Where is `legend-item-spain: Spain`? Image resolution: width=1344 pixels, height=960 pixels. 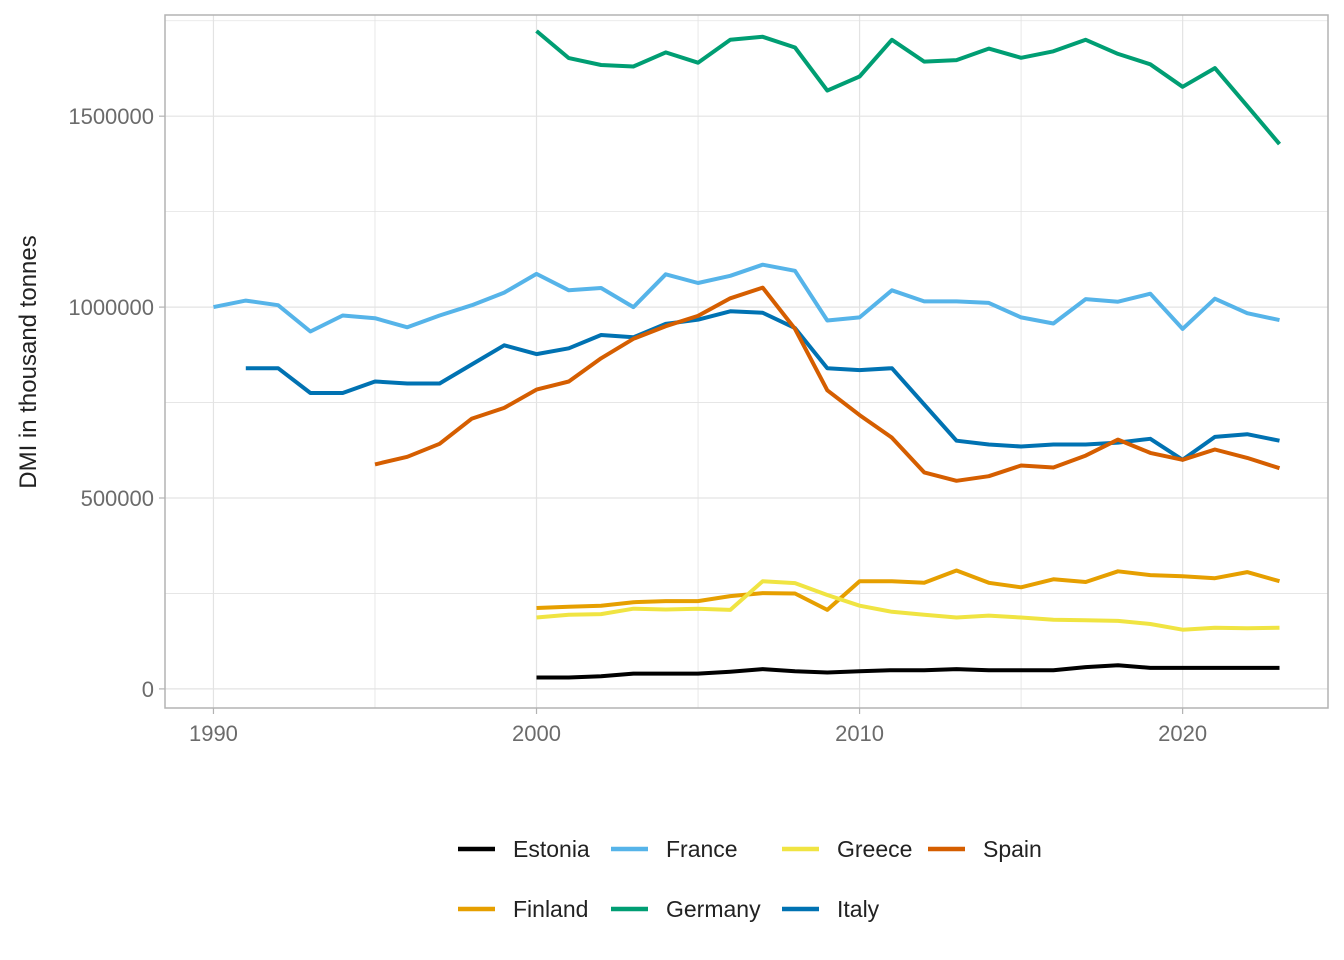 legend-item-spain: Spain is located at coordinates (985, 849).